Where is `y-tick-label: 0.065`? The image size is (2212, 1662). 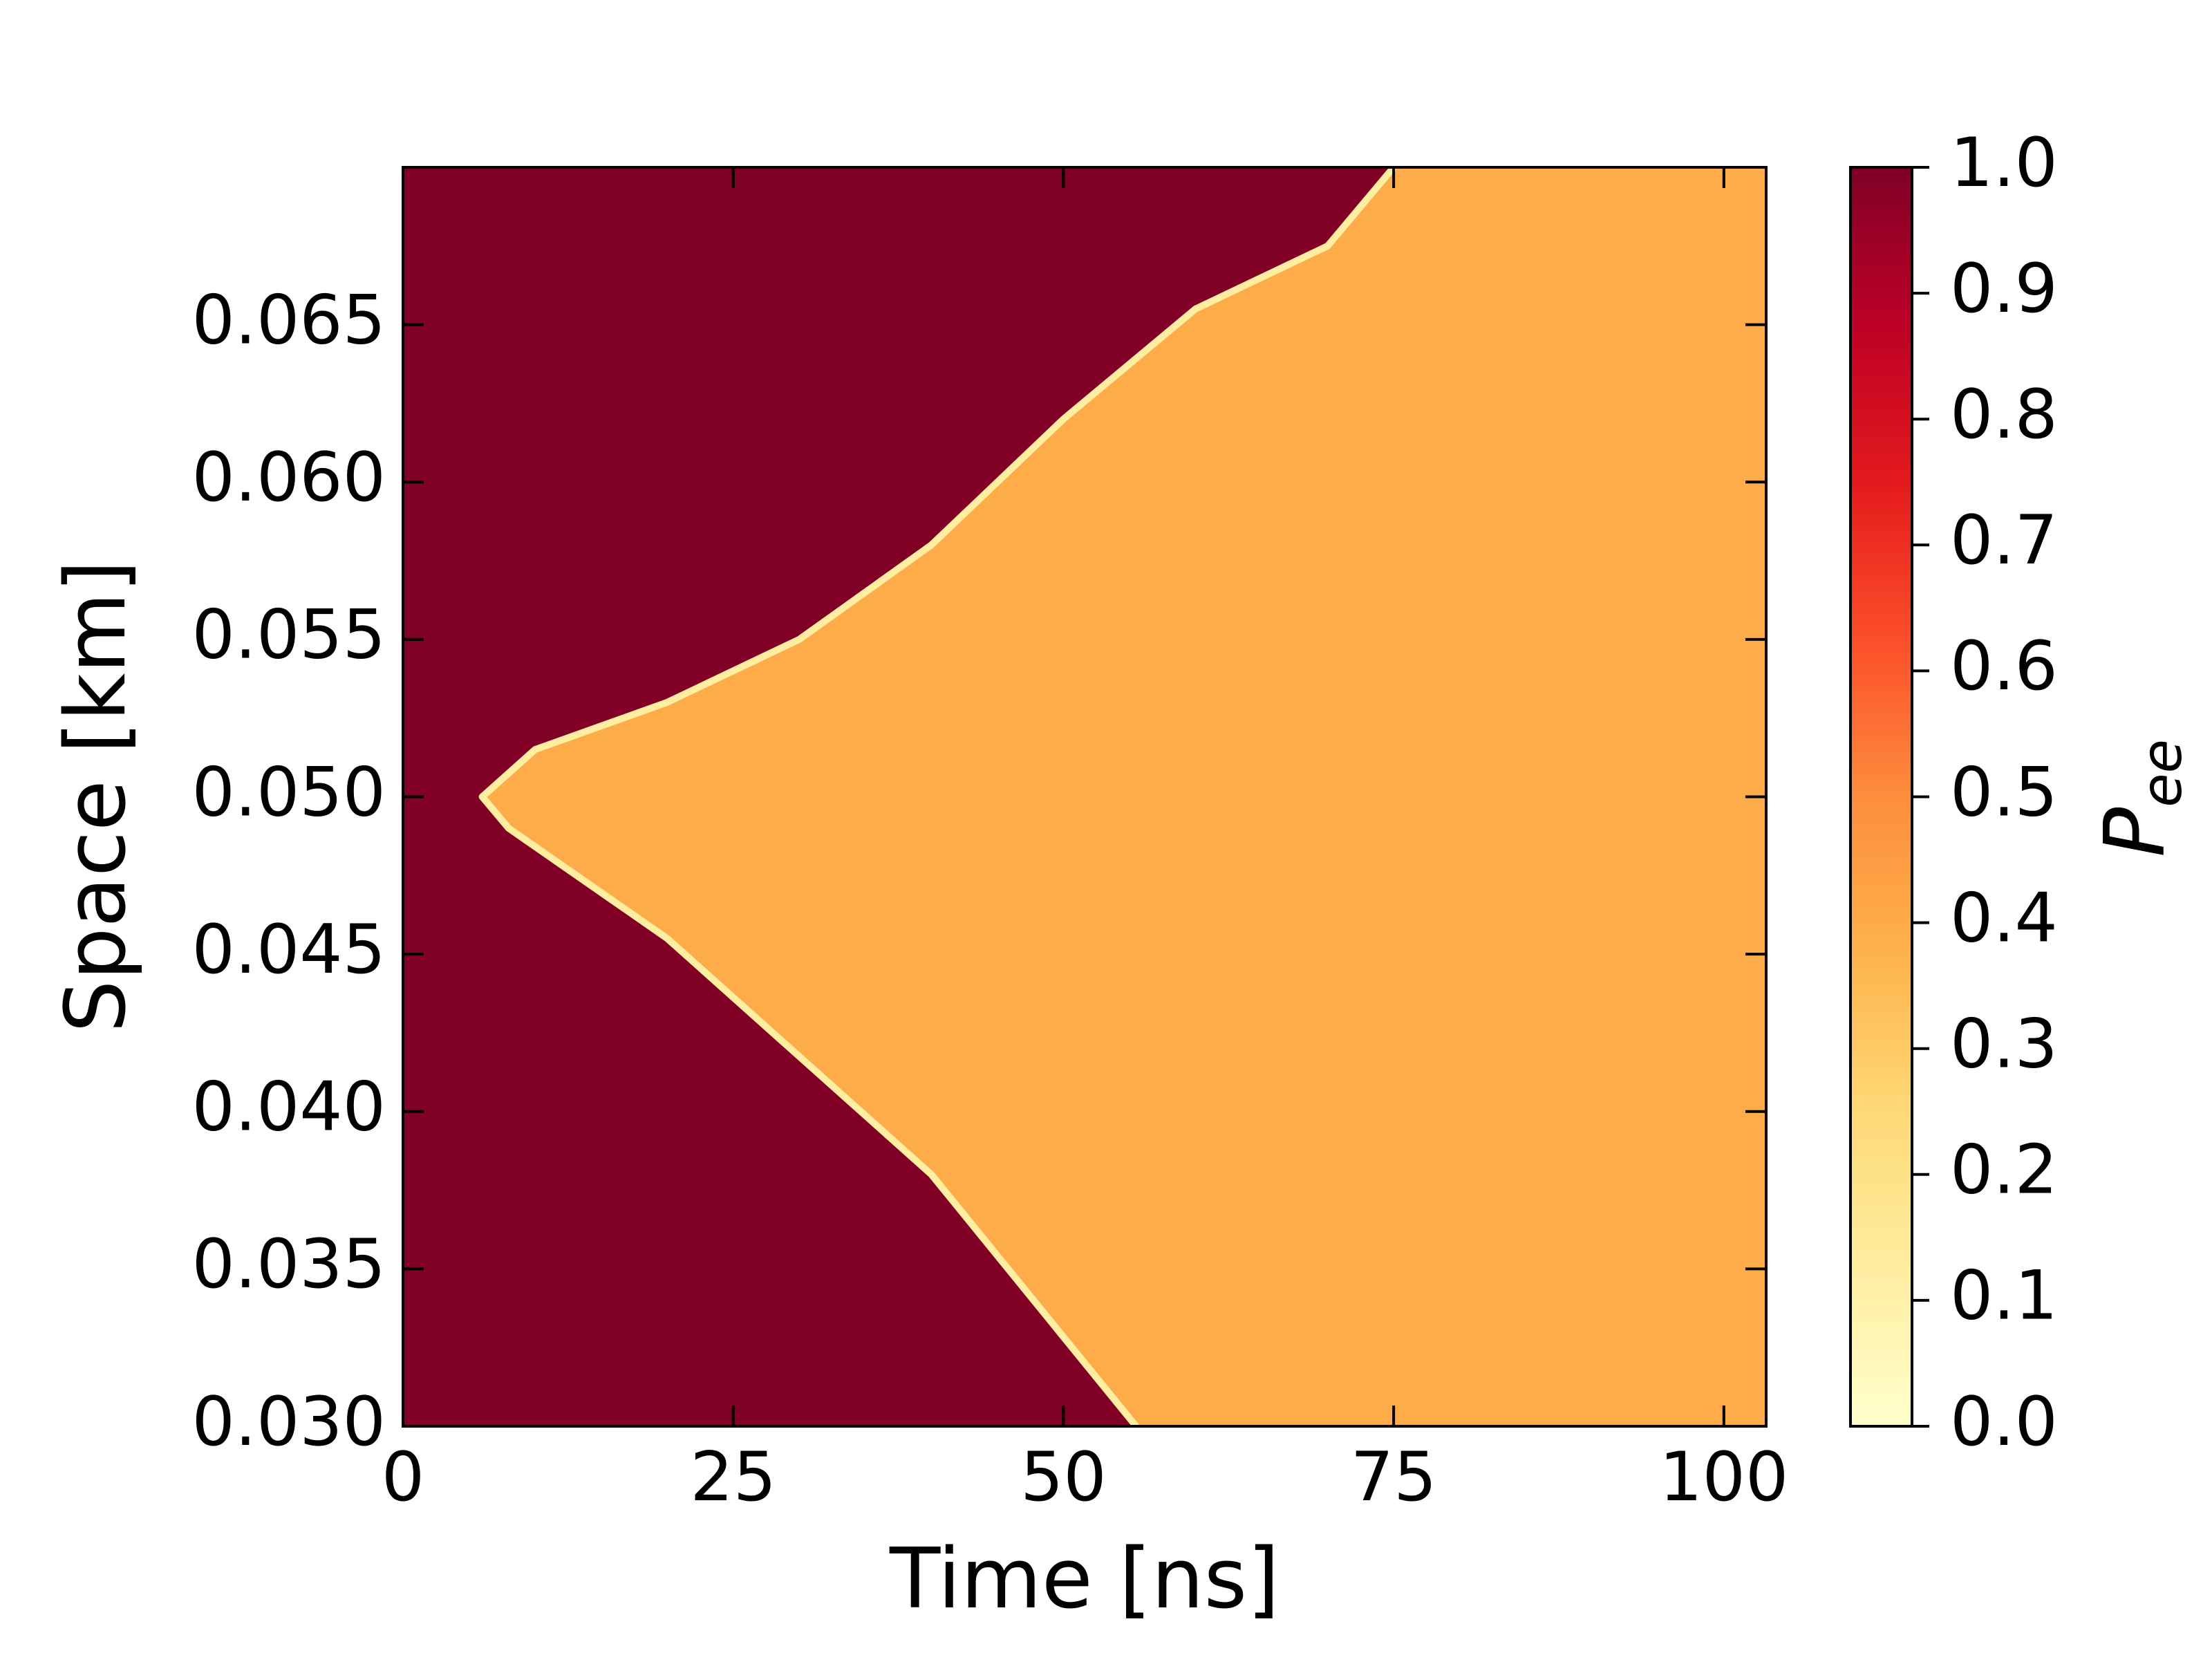 y-tick-label: 0.065 is located at coordinates (289, 320).